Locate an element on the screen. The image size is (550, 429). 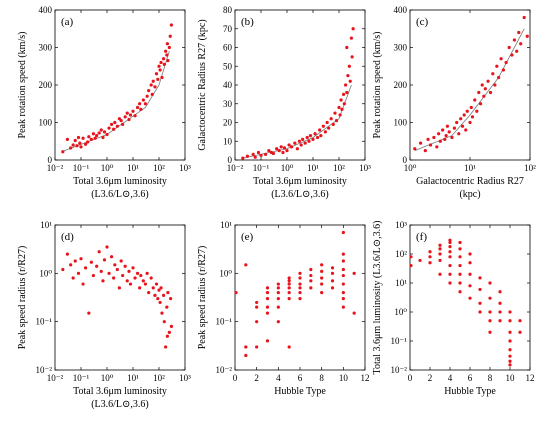
y-tick-label: 80 is located at coordinates (228, 10).